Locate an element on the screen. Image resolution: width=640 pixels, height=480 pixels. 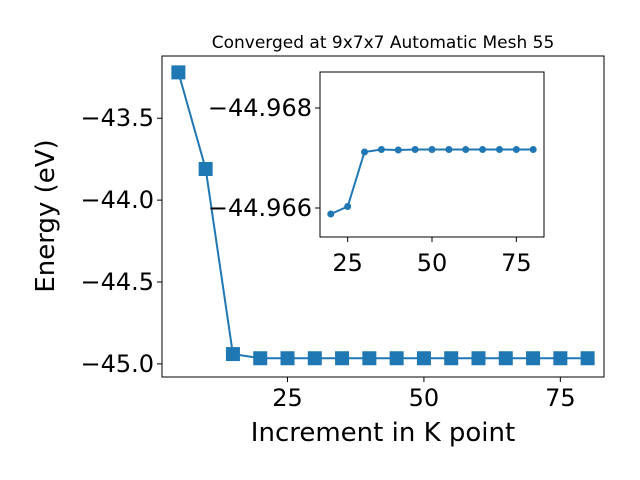
main-y-tick-label: −44.0 is located at coordinates (117, 200).